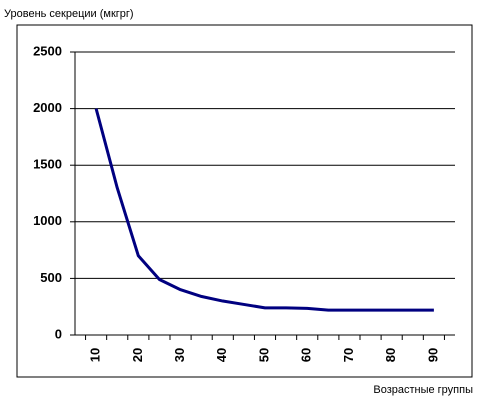  I want to click on y-tick-label: 1000, so click(47, 220).